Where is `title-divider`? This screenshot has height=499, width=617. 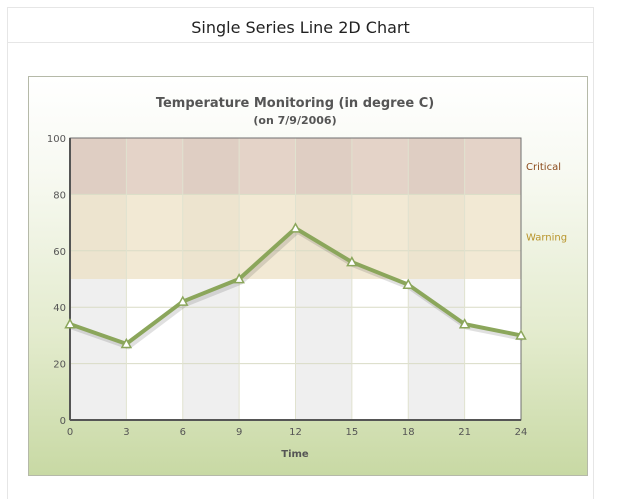 title-divider is located at coordinates (300, 42).